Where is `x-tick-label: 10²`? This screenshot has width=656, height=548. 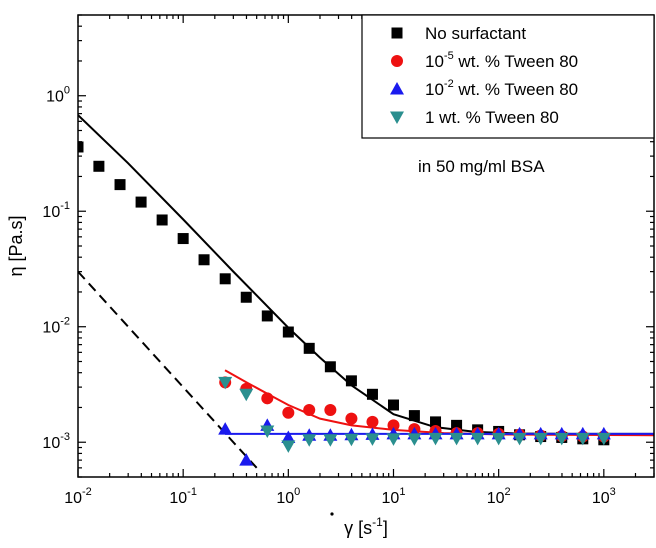 x-tick-label: 10² is located at coordinates (499, 496).